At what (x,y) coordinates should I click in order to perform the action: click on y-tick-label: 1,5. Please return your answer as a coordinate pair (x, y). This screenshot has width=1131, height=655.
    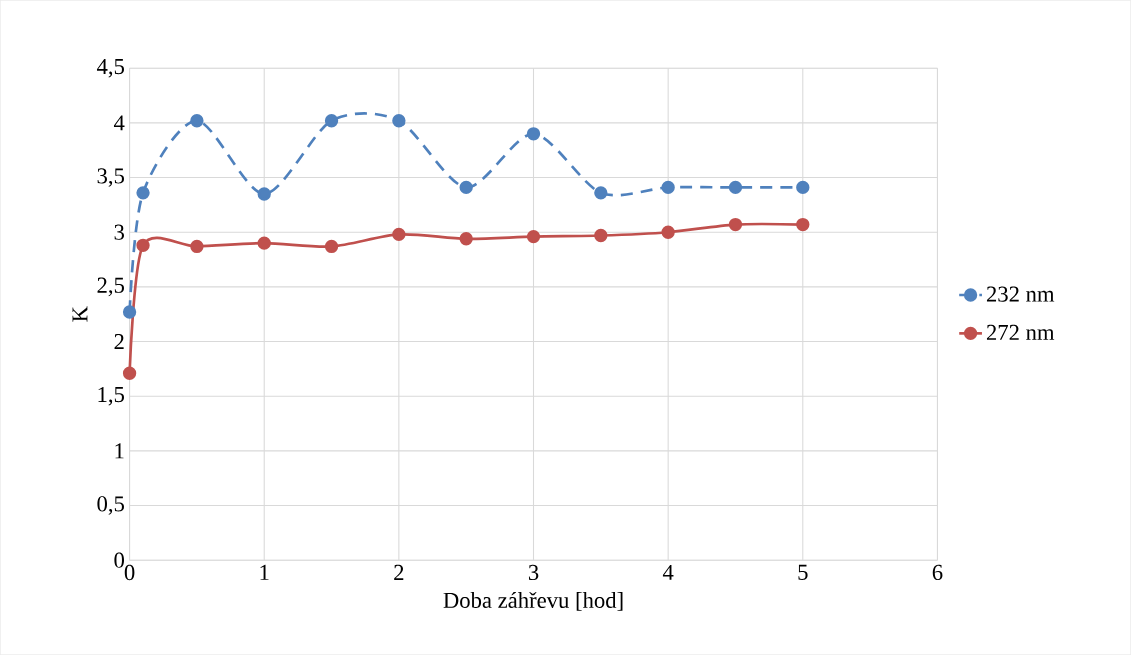
    Looking at the image, I should click on (111, 396).